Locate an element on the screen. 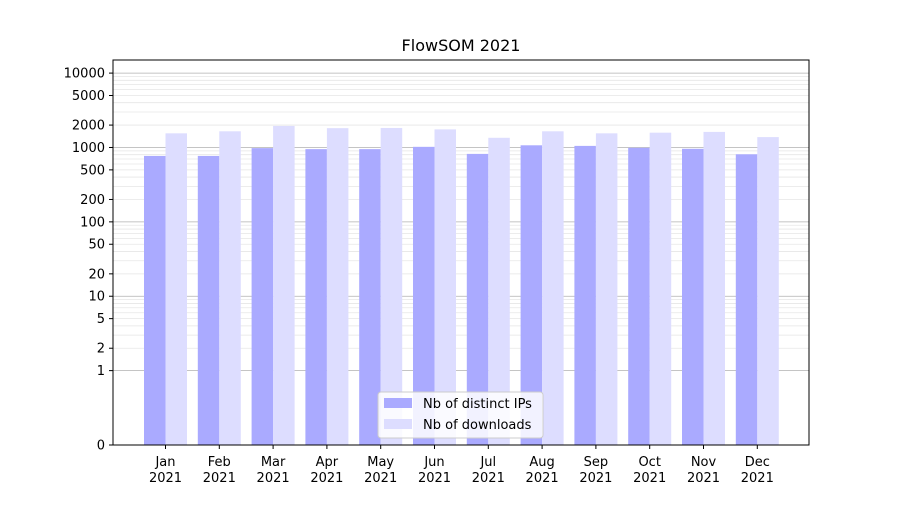 The width and height of the screenshot is (900, 505). legend-swatch-downloads is located at coordinates (398, 424).